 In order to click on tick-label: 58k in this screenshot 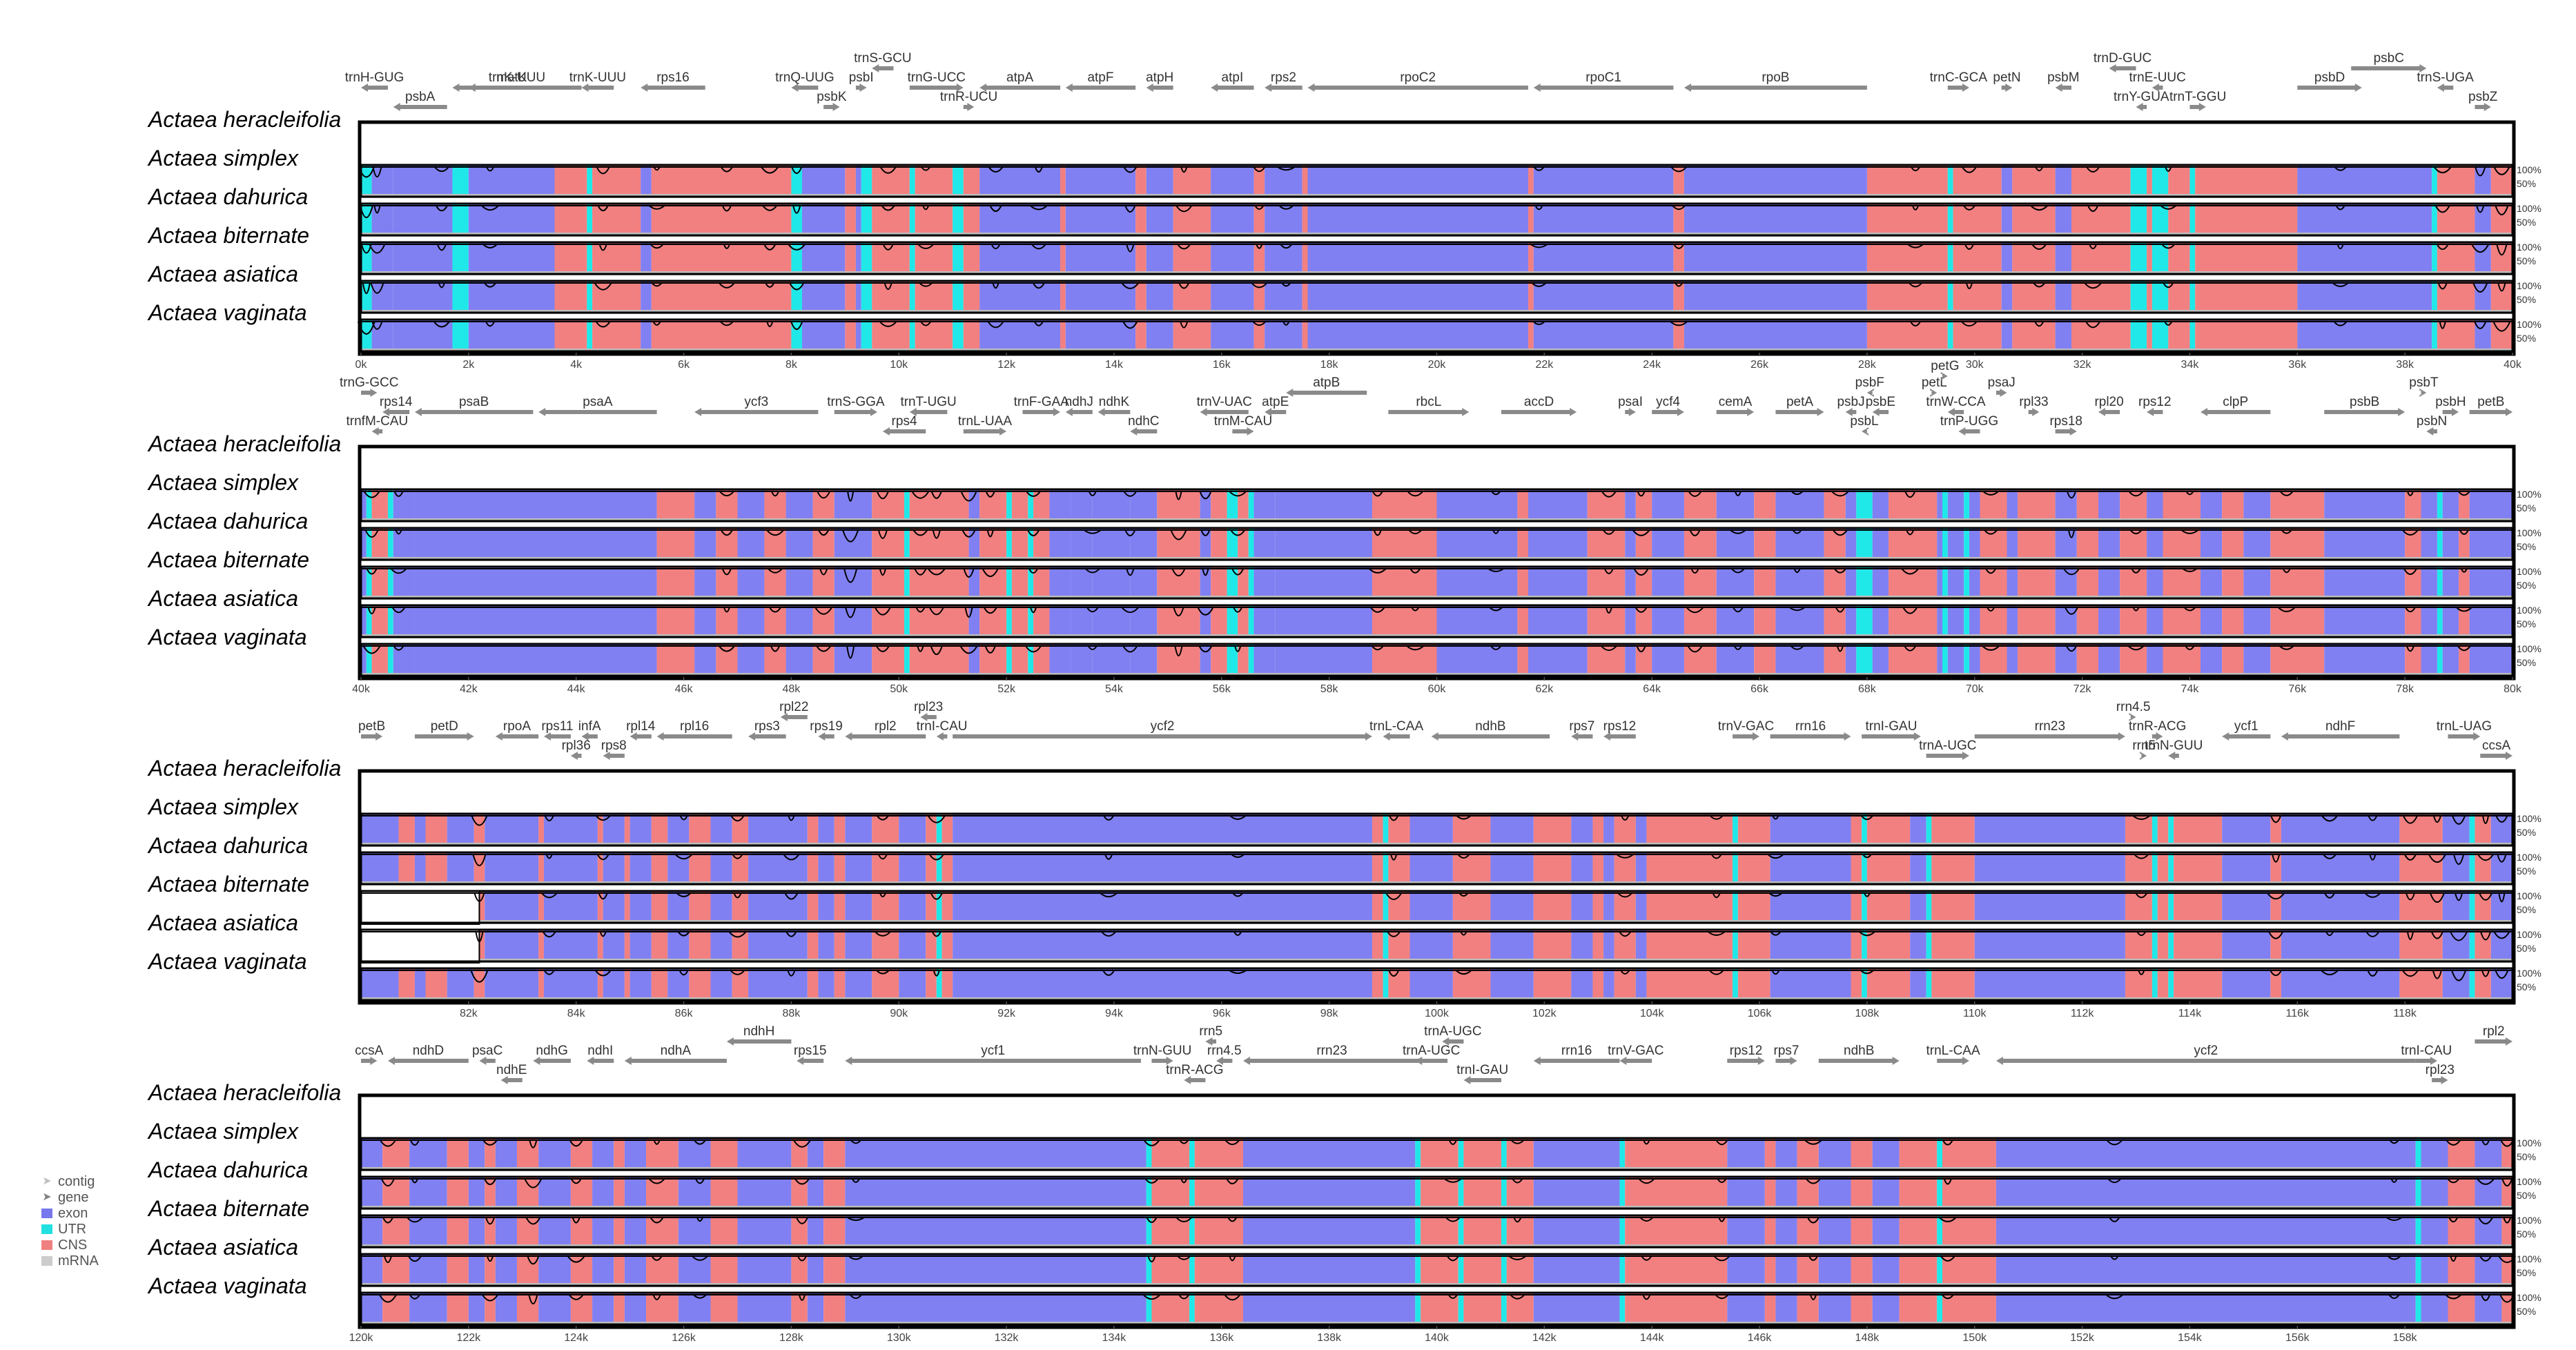, I will do `click(1329, 689)`.